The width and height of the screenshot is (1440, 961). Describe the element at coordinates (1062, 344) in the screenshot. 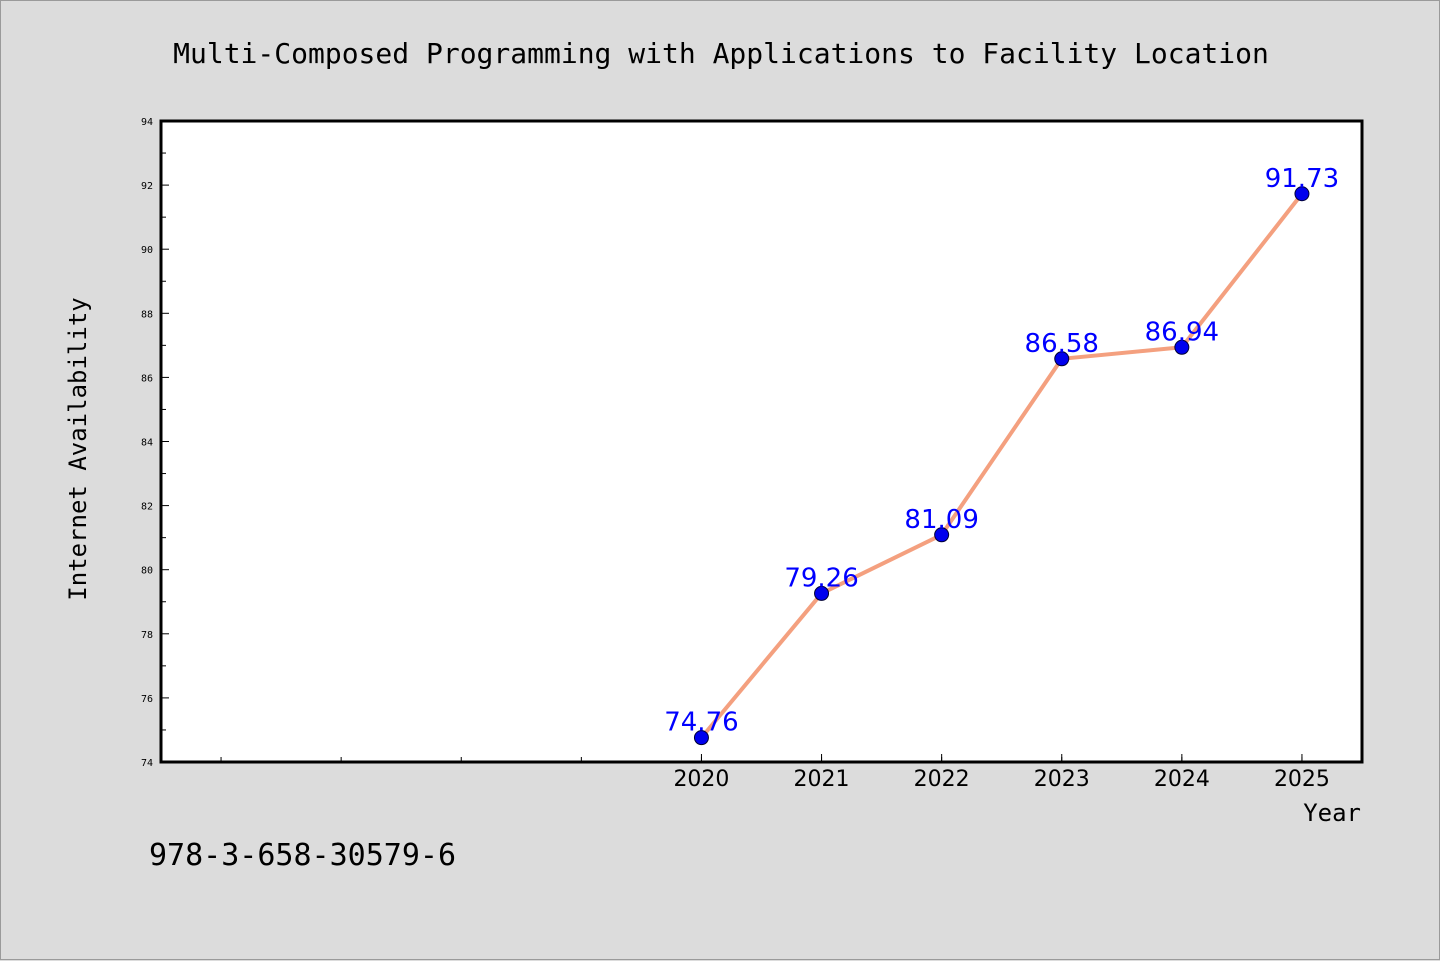

I see `data-label: 86.58` at that location.